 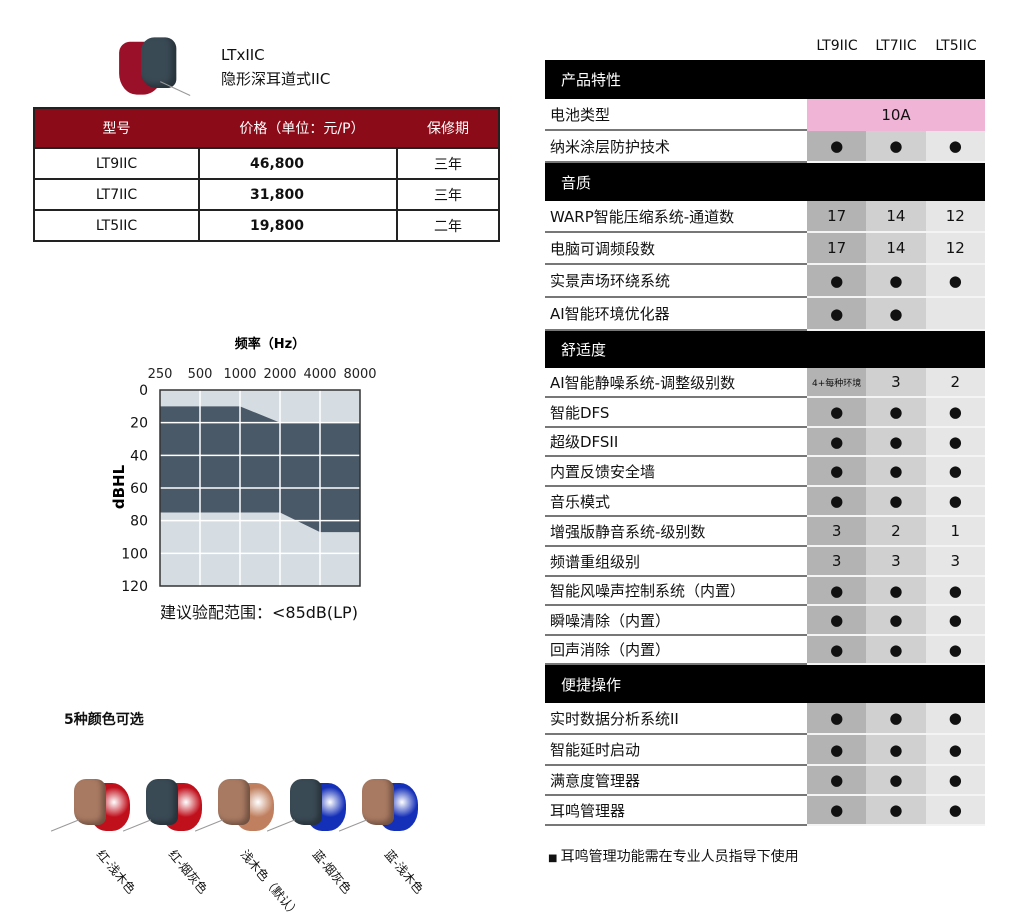 I want to click on feature-value: 1, so click(x=955, y=532).